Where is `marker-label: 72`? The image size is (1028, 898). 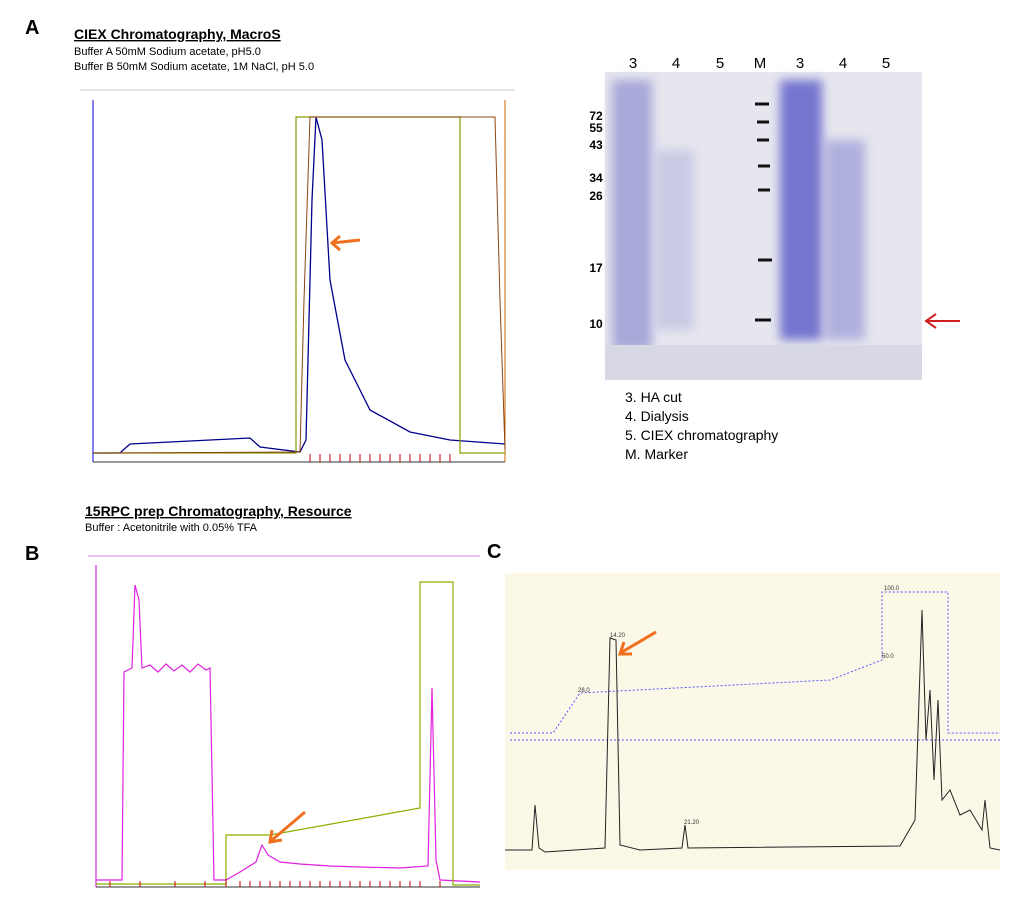
marker-label: 72 is located at coordinates (596, 116).